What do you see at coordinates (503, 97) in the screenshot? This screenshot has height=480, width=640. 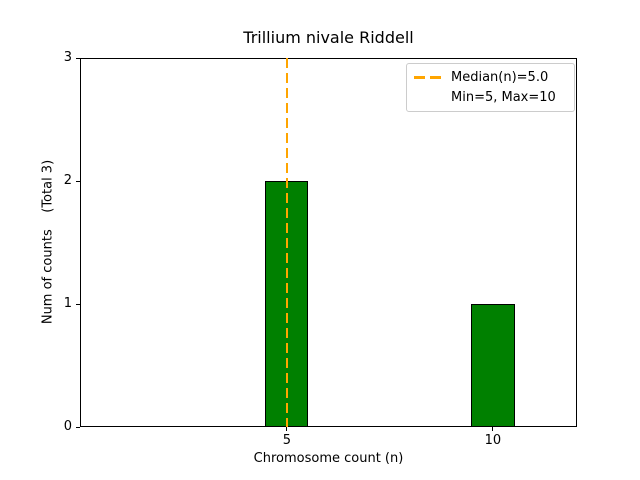 I see `legend-label: Min=5, Max=10` at bounding box center [503, 97].